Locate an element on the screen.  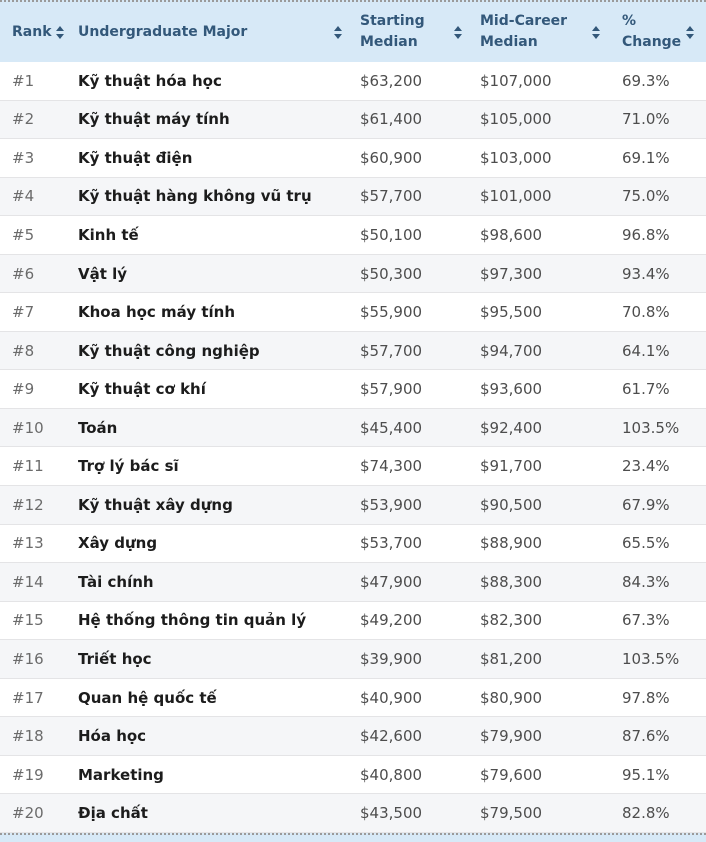
starting-median-cell: $57,700 is located at coordinates (391, 196).